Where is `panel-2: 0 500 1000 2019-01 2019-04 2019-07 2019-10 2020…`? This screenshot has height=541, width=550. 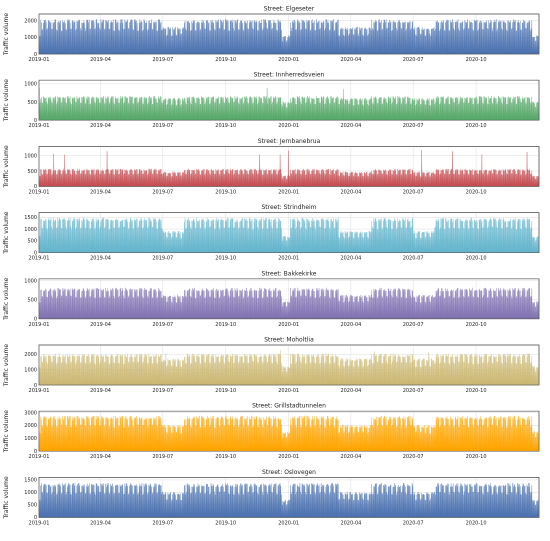
panel-2: 0 500 1000 2019-01 2019-04 2019-07 2019-10 2020… is located at coordinates (271, 100).